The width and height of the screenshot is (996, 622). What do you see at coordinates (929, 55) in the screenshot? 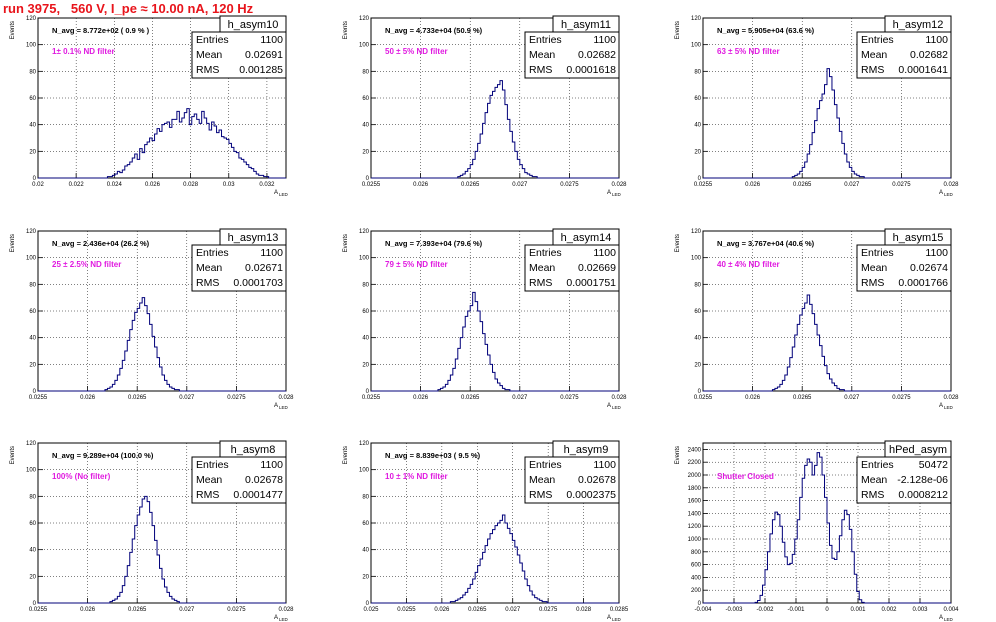
I see `stats-mean-value: 0.02682` at bounding box center [929, 55].